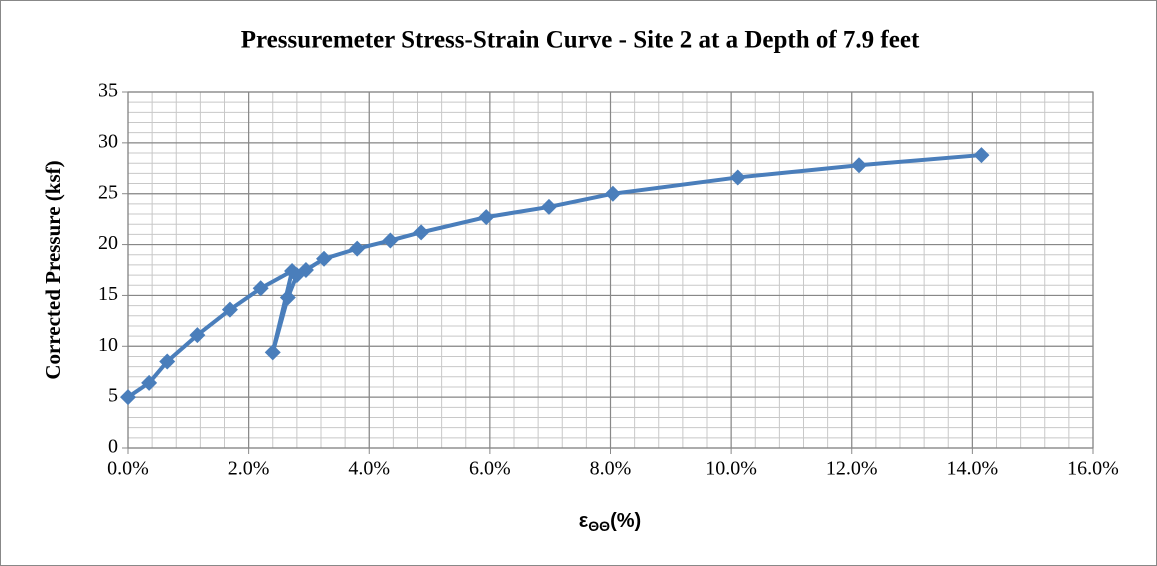 This screenshot has width=1157, height=566. I want to click on x-tick-label: 10.0%, so click(731, 469).